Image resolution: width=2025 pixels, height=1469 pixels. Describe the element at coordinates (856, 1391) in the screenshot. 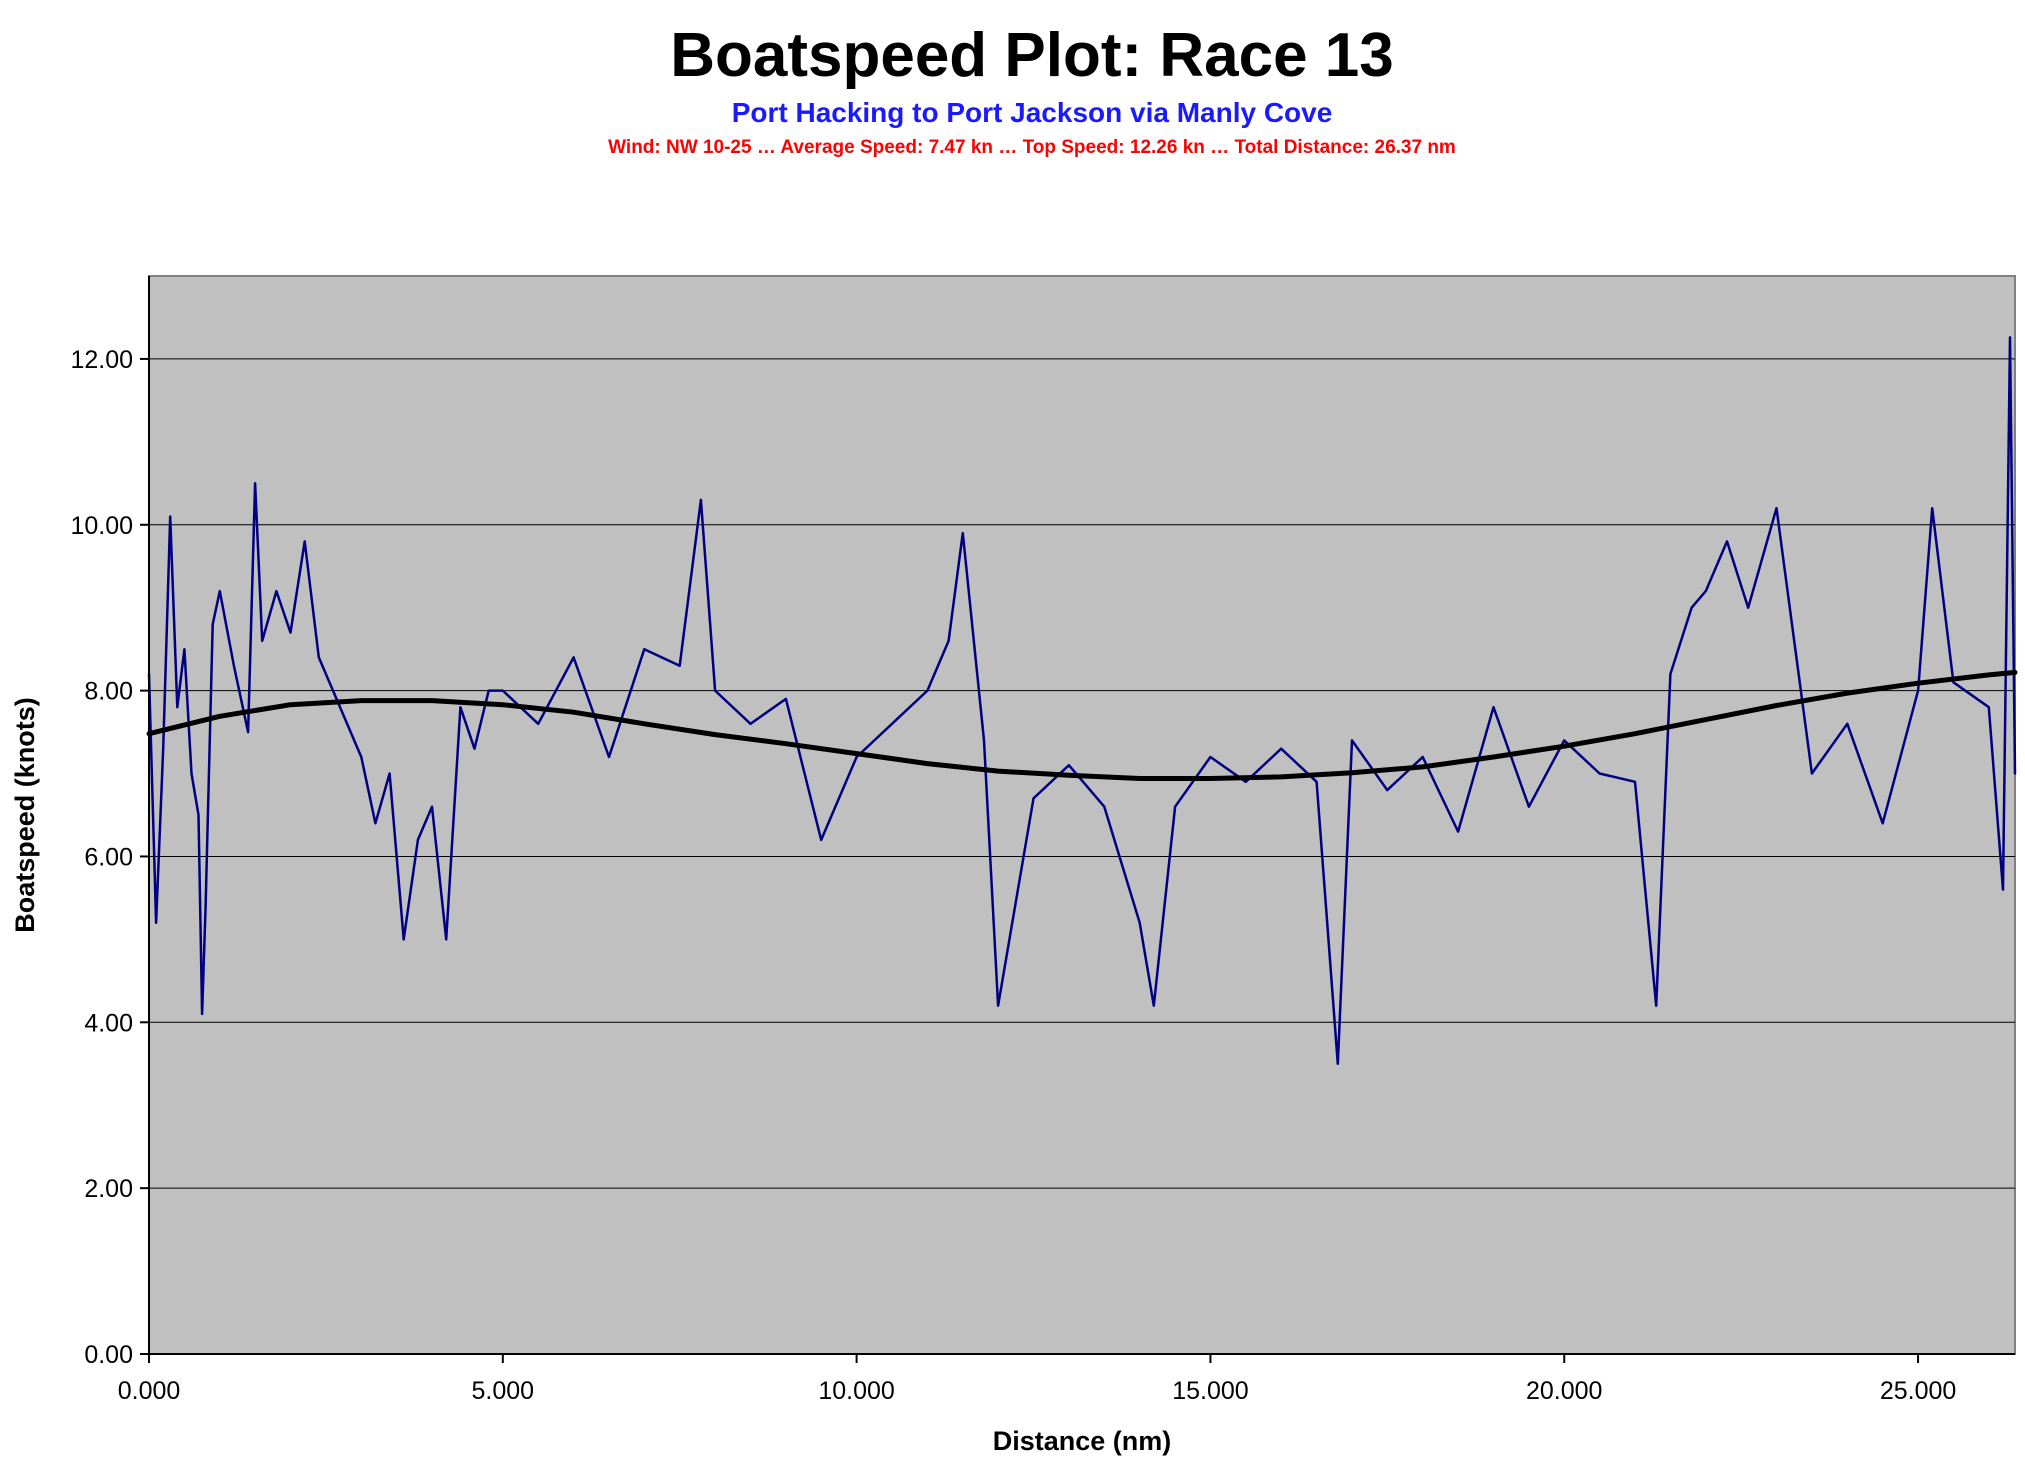

I see `x-tick-label: 10.000` at that location.